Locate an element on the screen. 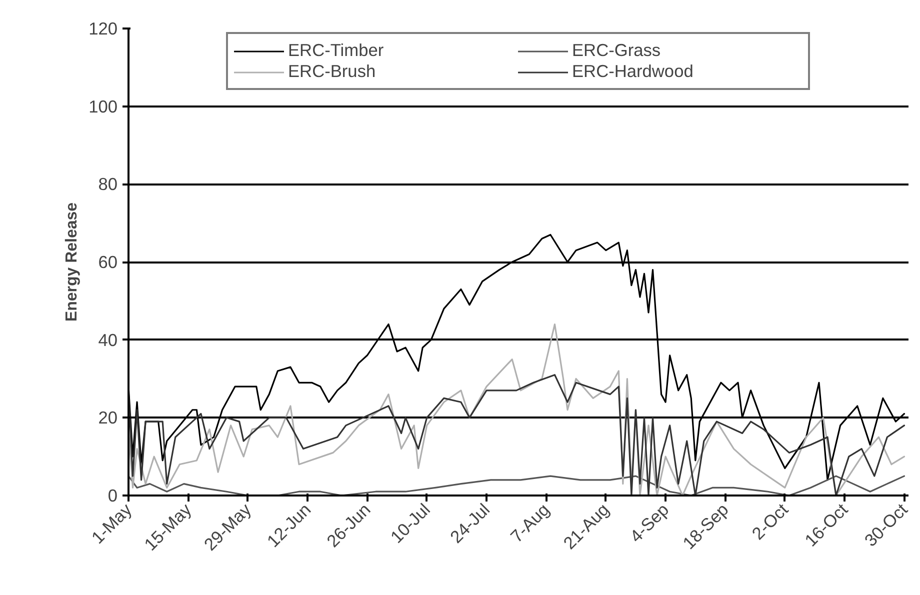  y-tick-label: 0 is located at coordinates (113, 496).